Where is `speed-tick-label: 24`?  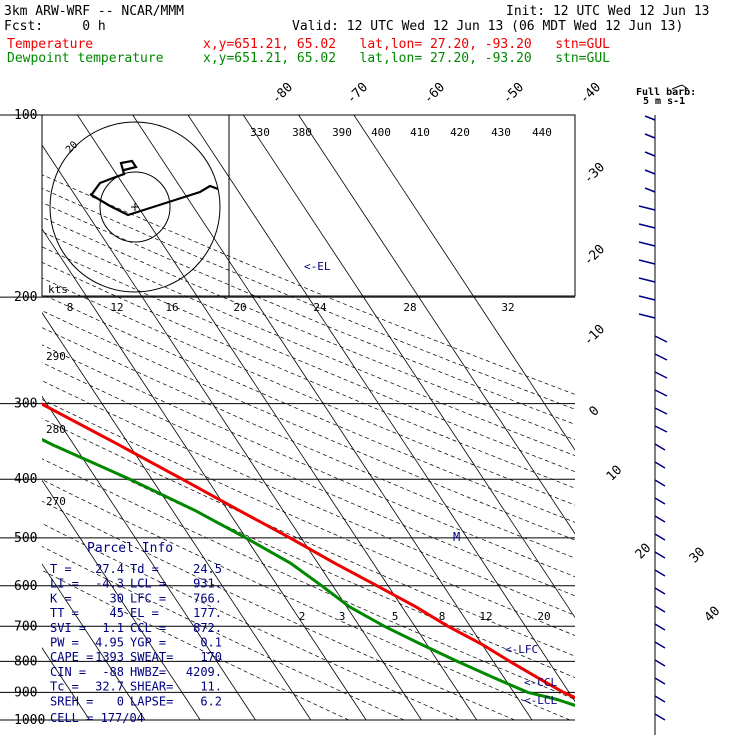
speed-tick-label: 24 is located at coordinates (320, 307).